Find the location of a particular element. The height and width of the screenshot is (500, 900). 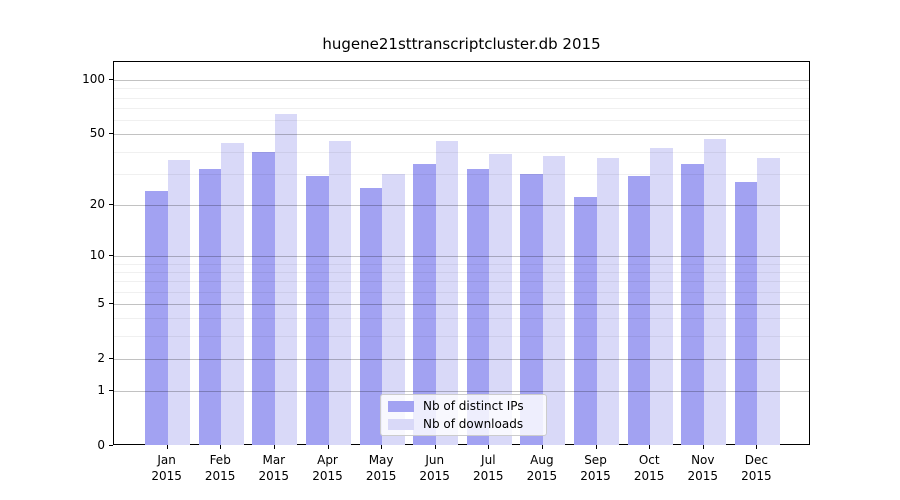

bar-feb-distinct-ips is located at coordinates (210, 306).